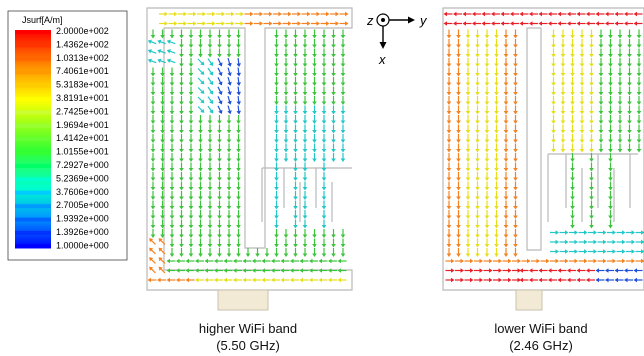 Image resolution: width=644 pixels, height=356 pixels. Describe the element at coordinates (82, 98) in the screenshot. I see `legend-label: 3.8191e+001` at that location.